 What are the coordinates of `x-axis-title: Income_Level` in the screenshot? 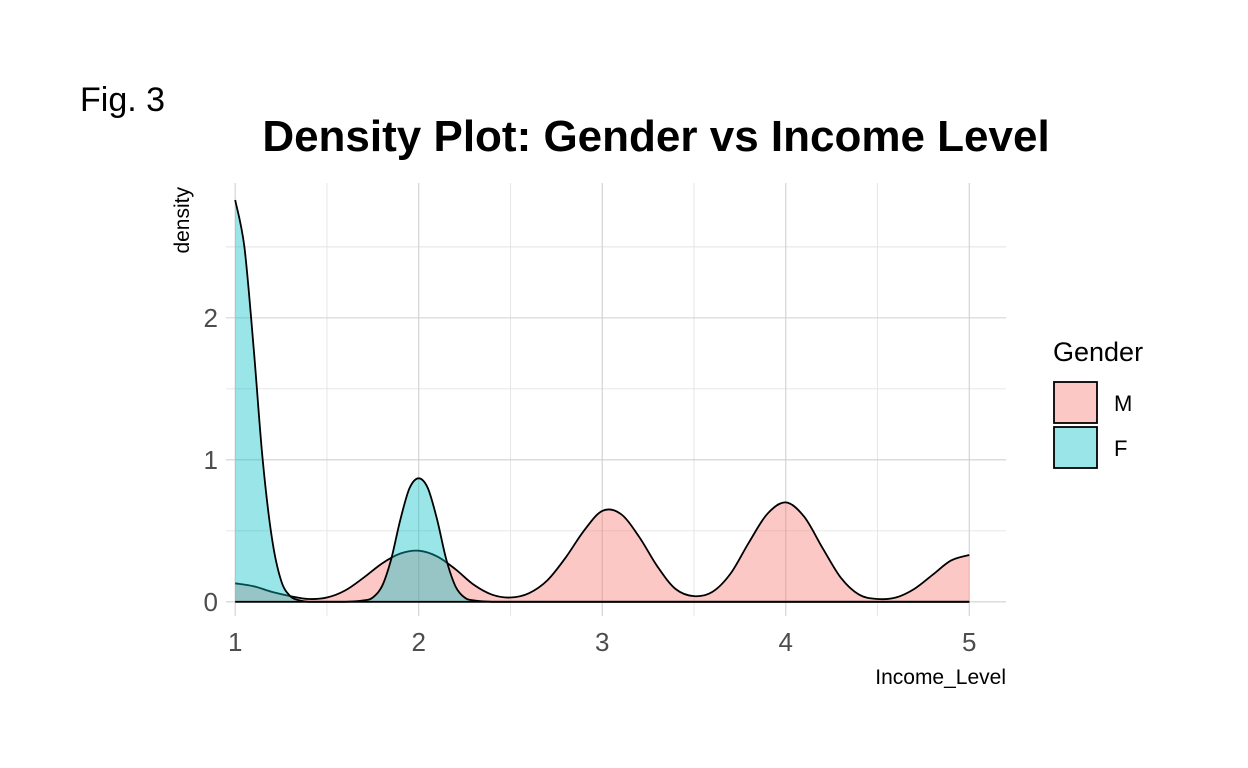 It's located at (940, 677).